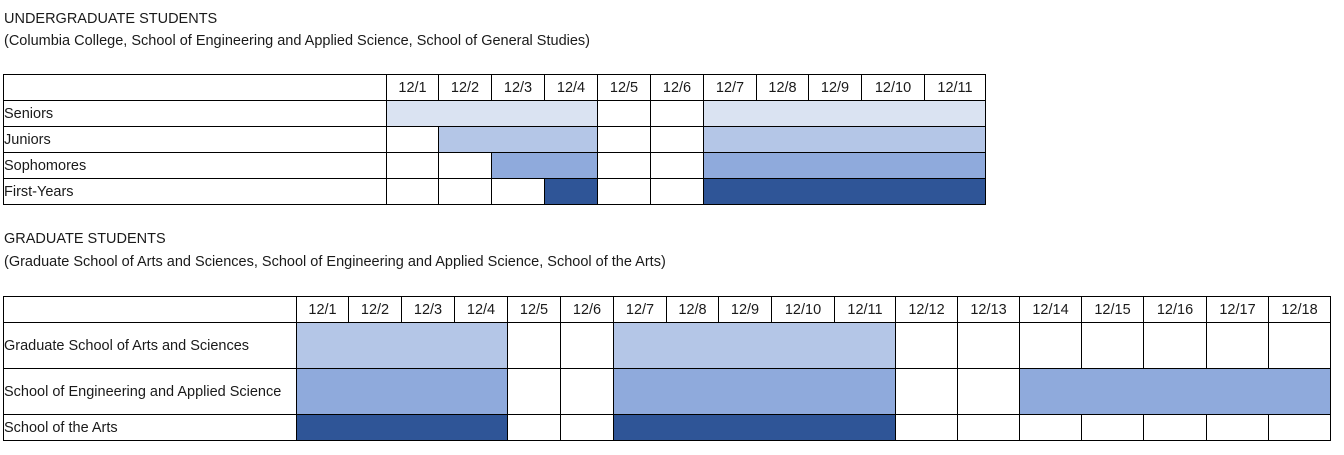 The height and width of the screenshot is (455, 1344). What do you see at coordinates (988, 309) in the screenshot?
I see `date-header-cell: 12/13` at bounding box center [988, 309].